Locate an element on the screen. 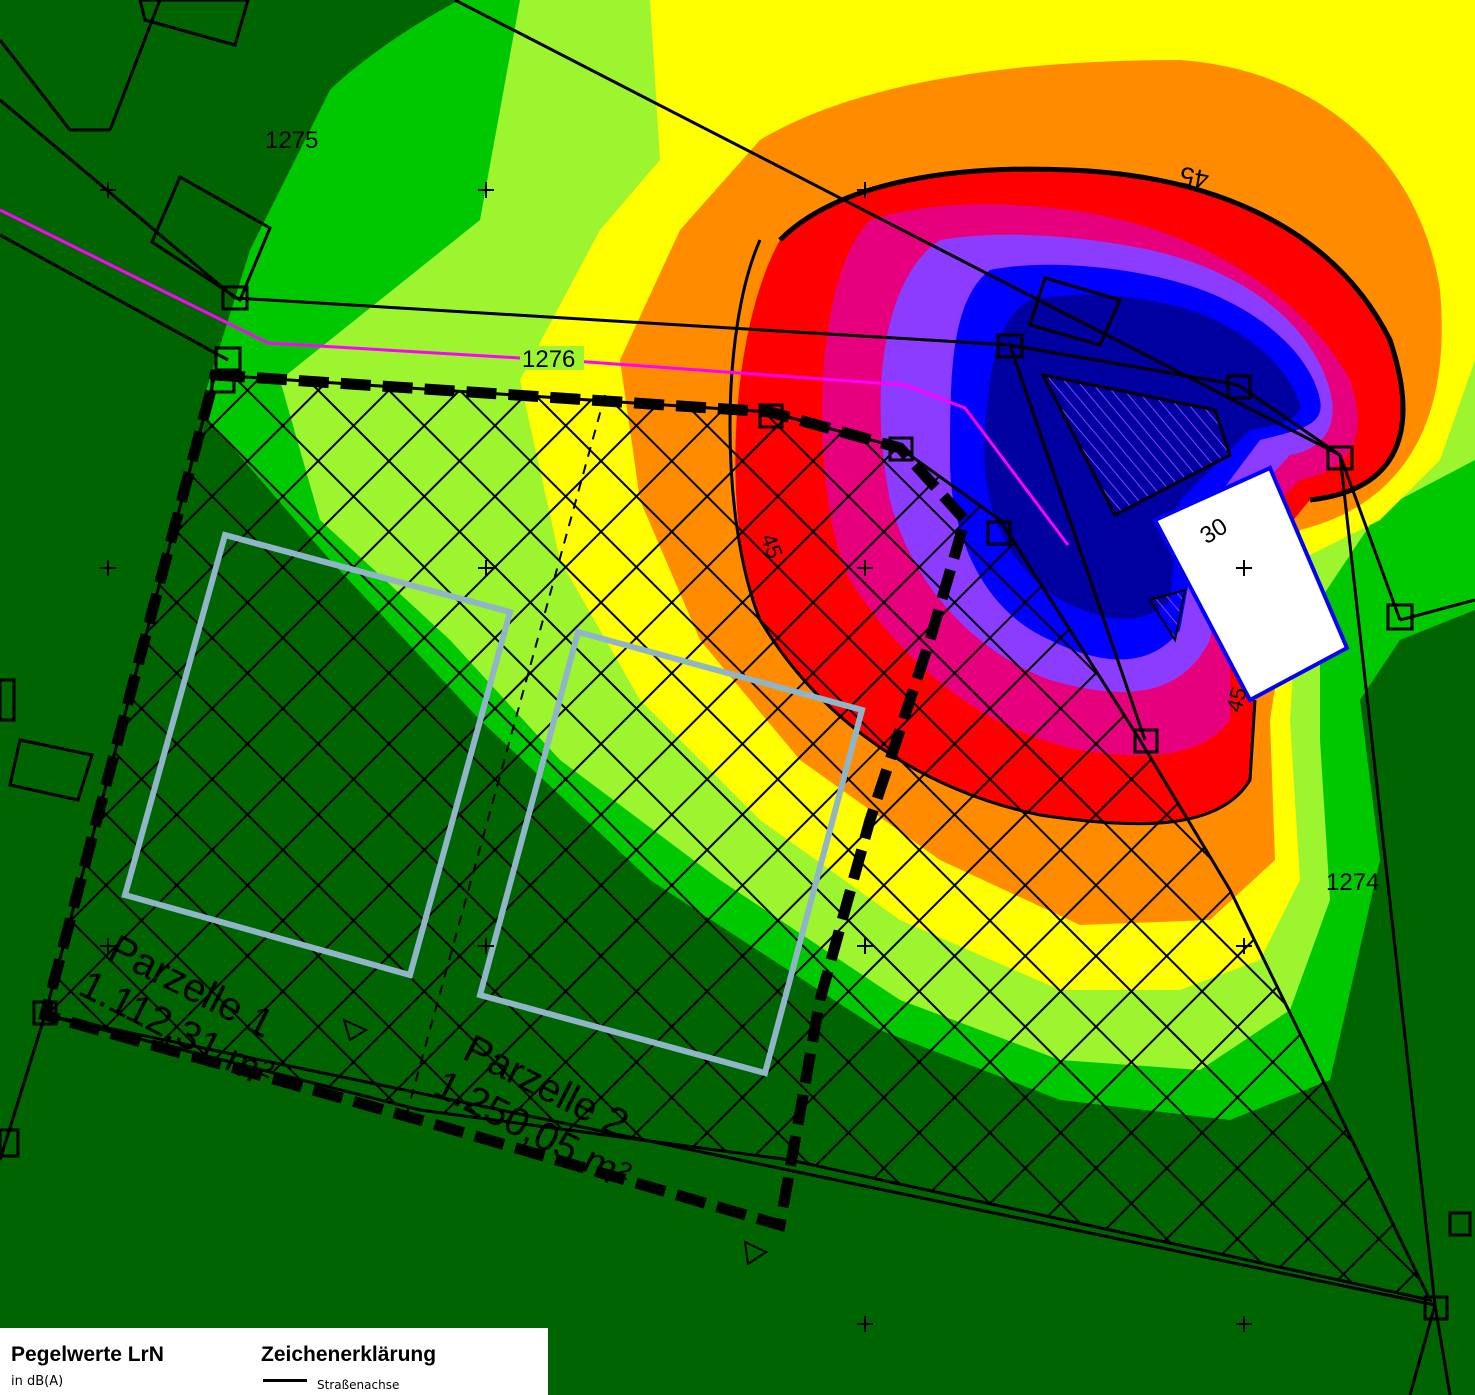 The image size is (1475, 1395). levels-unit: in dB(A) is located at coordinates (37, 1381).